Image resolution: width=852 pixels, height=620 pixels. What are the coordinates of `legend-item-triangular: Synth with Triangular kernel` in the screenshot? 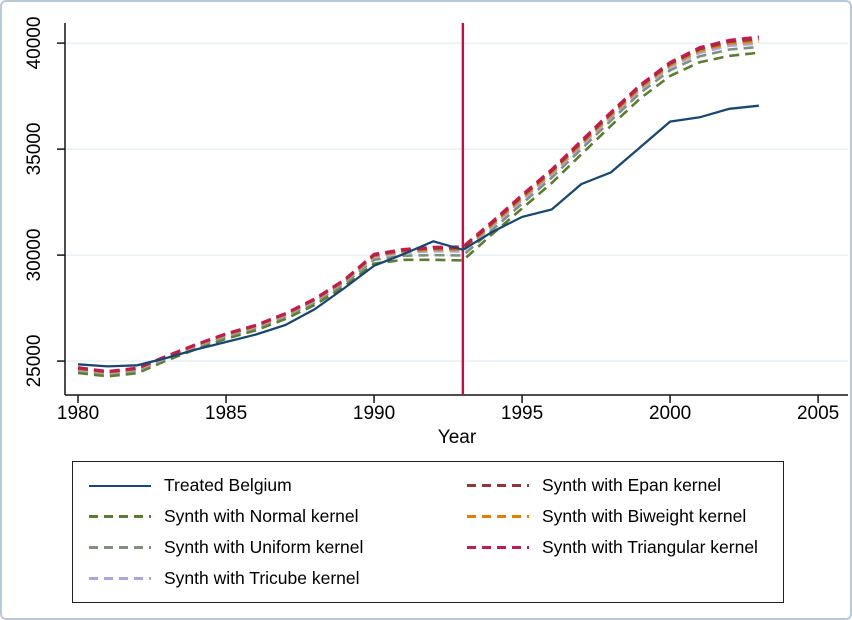 It's located at (623, 547).